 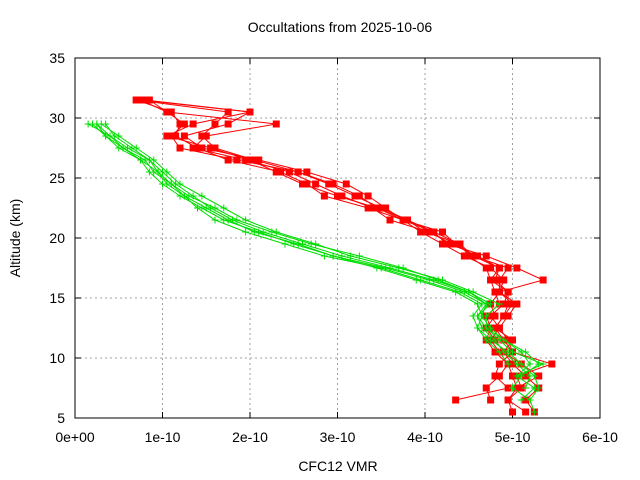 I want to click on y-tick-label: 30, so click(x=57, y=118).